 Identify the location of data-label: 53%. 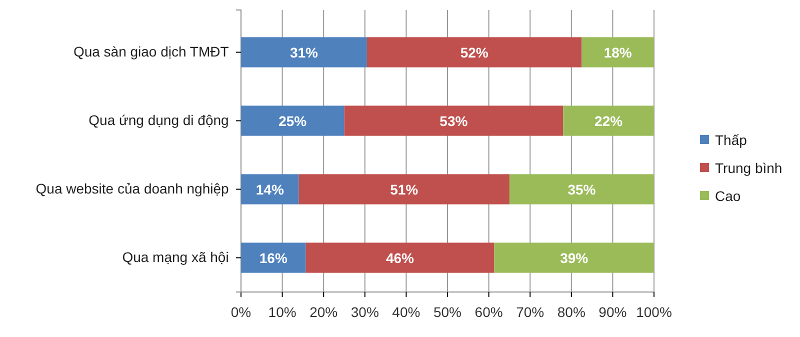
(454, 120).